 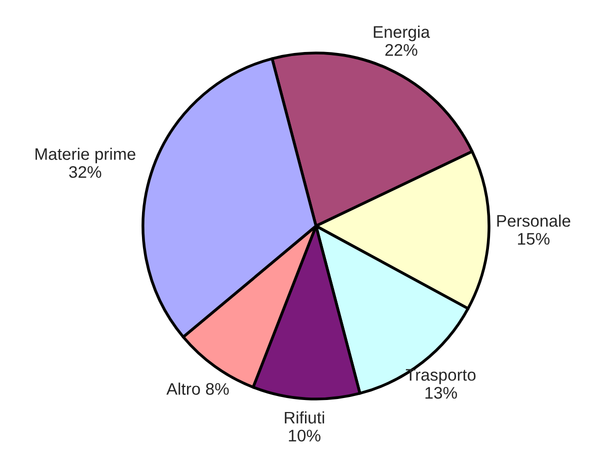 I want to click on slice-label: Trasporto, so click(x=441, y=376).